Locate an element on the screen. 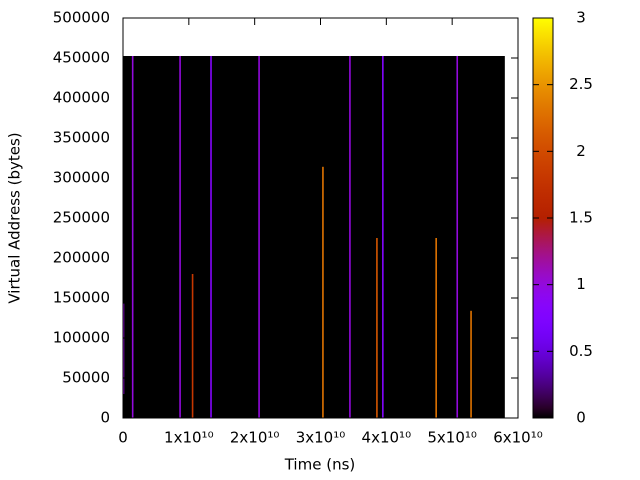 The image size is (640, 480). colorbar-tick-label: 2 is located at coordinates (581, 151).